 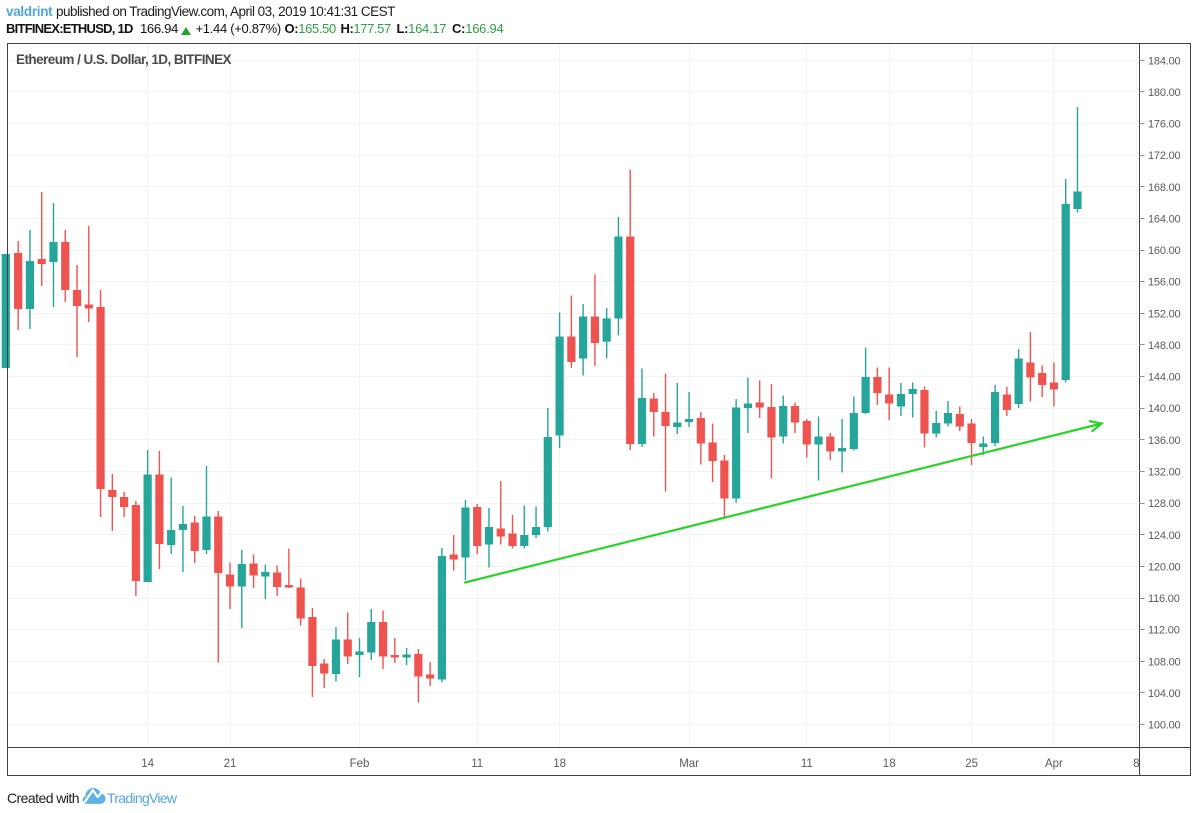 What do you see at coordinates (1164, 441) in the screenshot?
I see `svg-text: 136.00` at bounding box center [1164, 441].